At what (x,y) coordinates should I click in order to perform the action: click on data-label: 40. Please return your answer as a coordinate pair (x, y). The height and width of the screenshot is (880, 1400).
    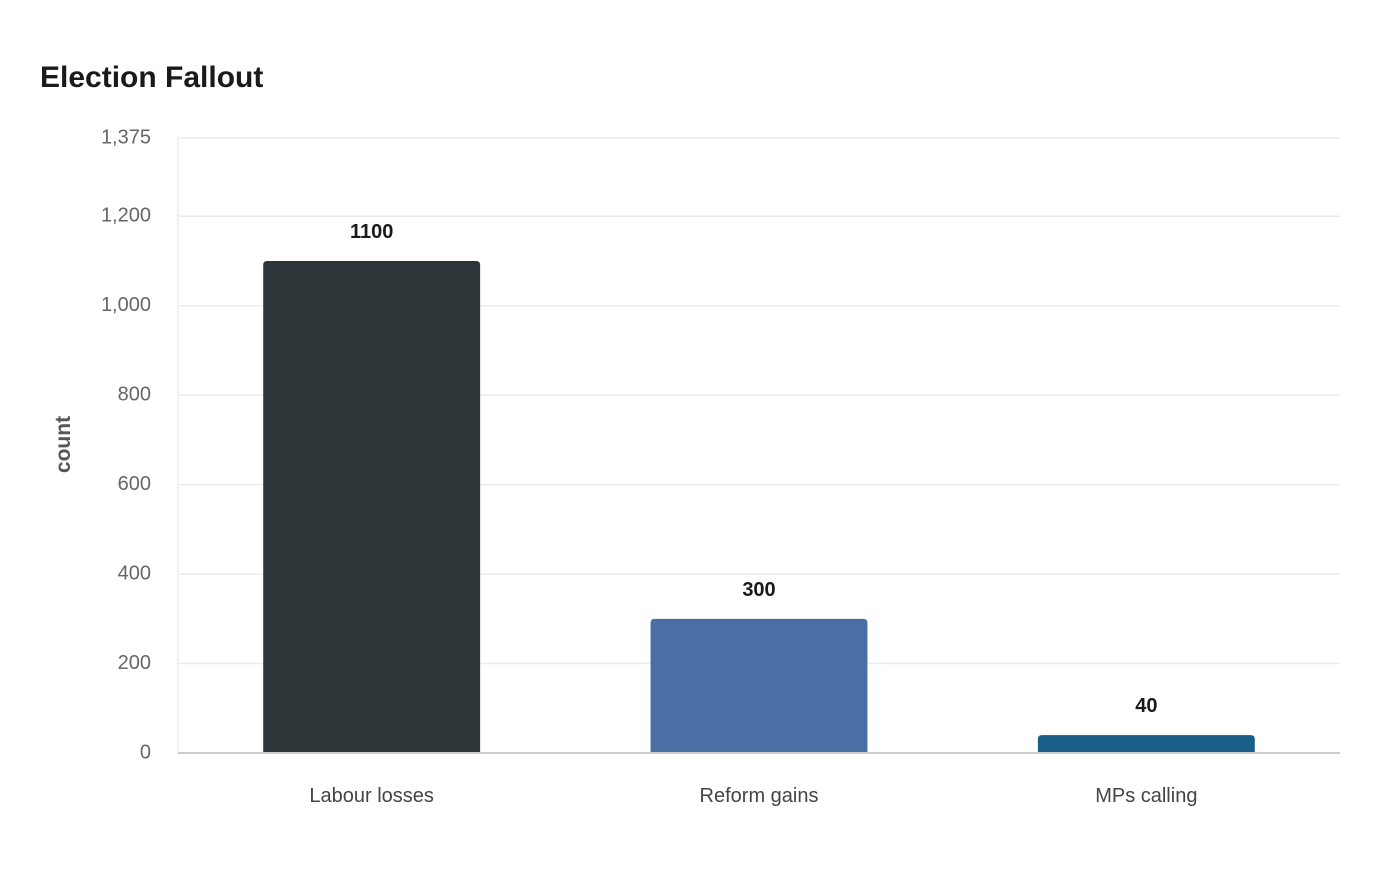
    Looking at the image, I should click on (1146, 706).